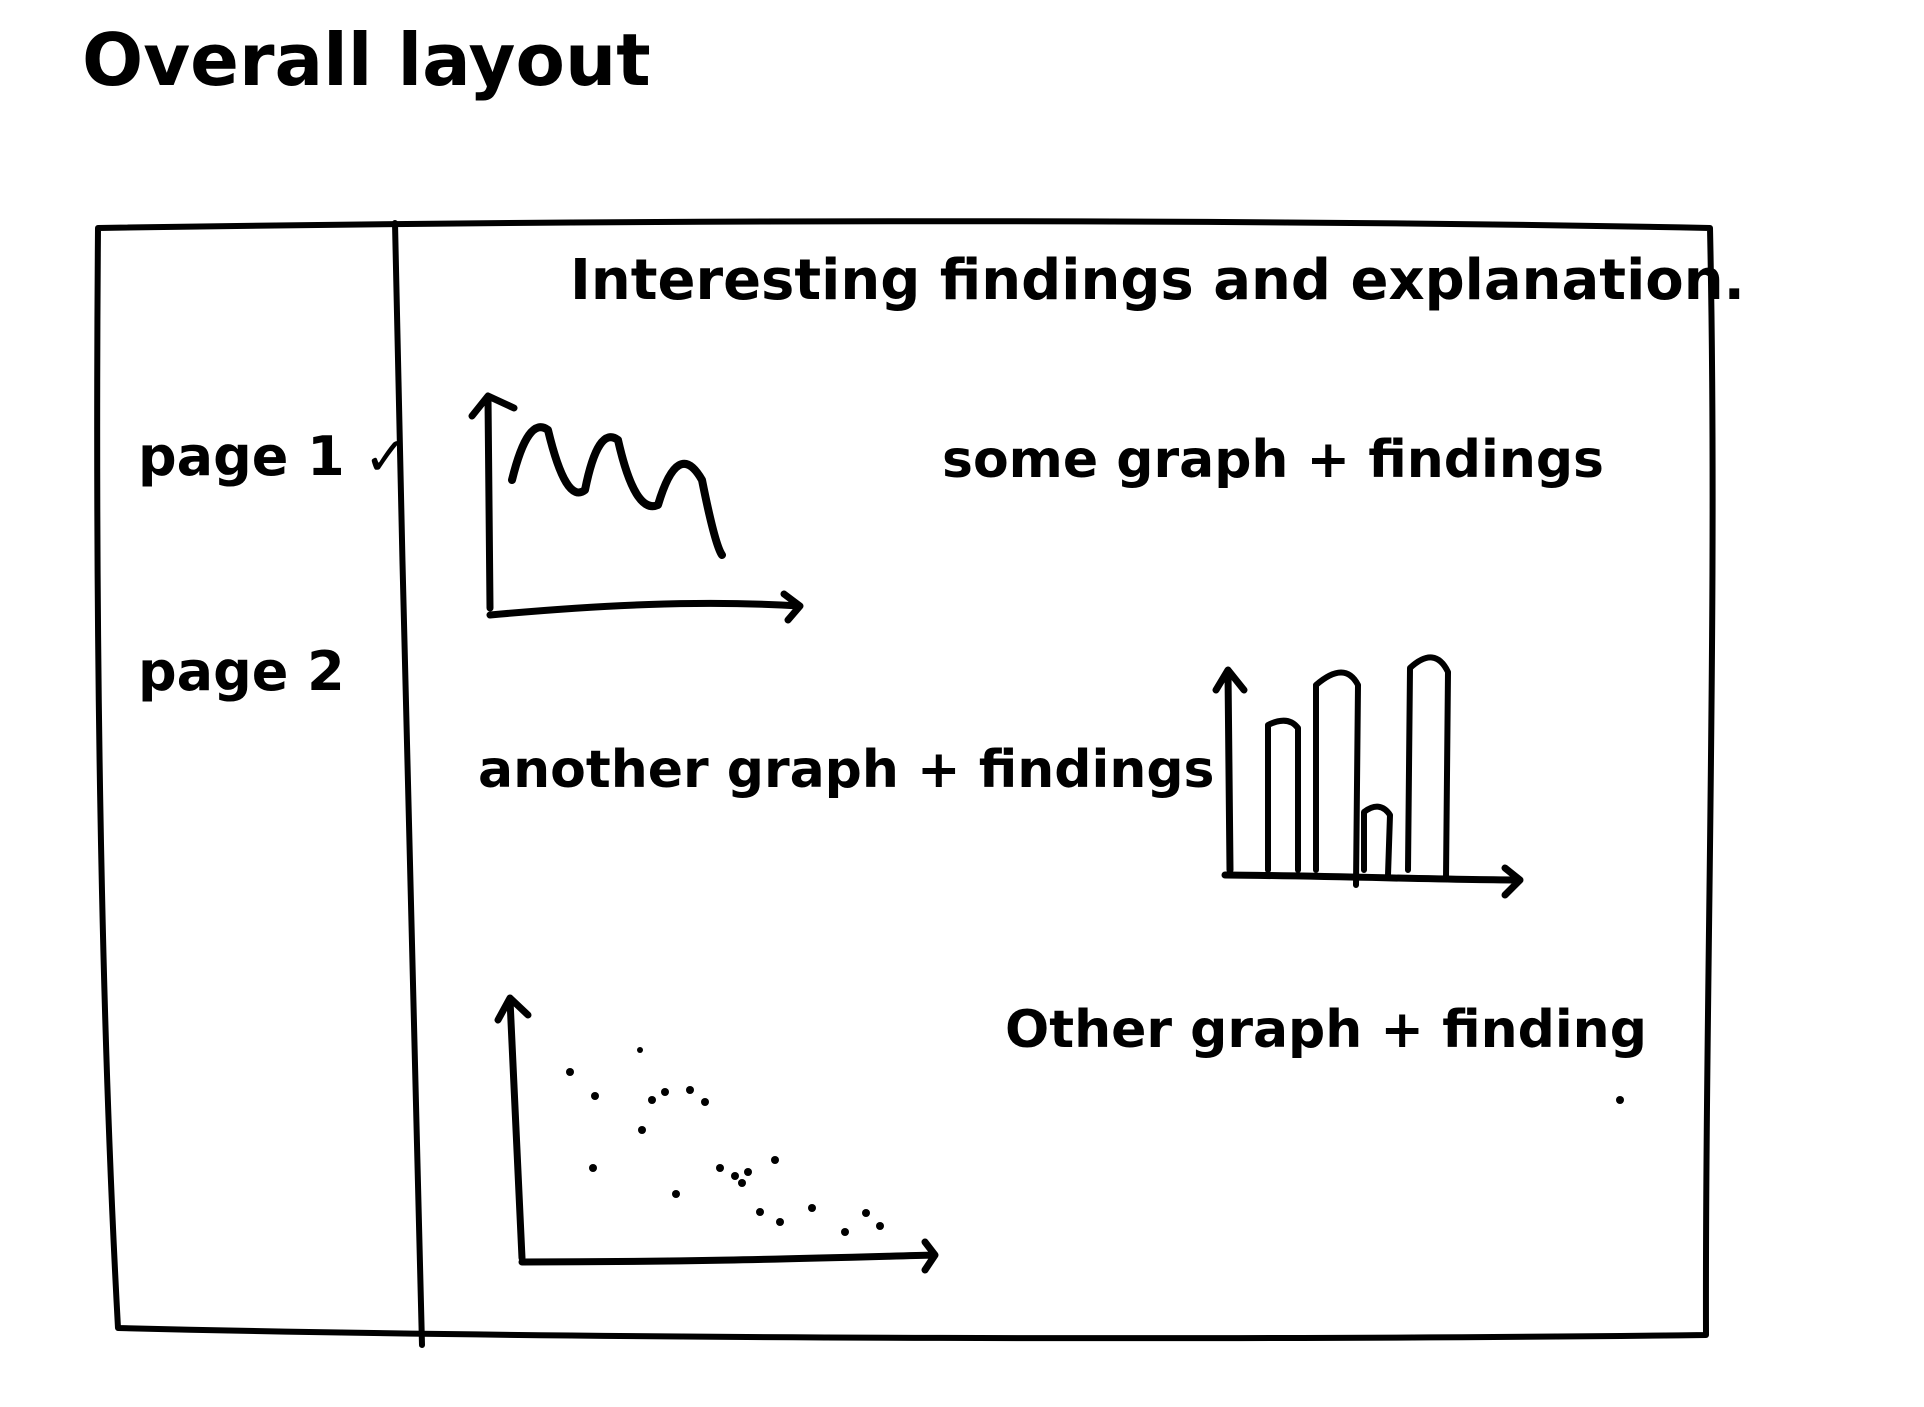  What do you see at coordinates (1095, 1141) in the screenshot?
I see `scatter-points` at bounding box center [1095, 1141].